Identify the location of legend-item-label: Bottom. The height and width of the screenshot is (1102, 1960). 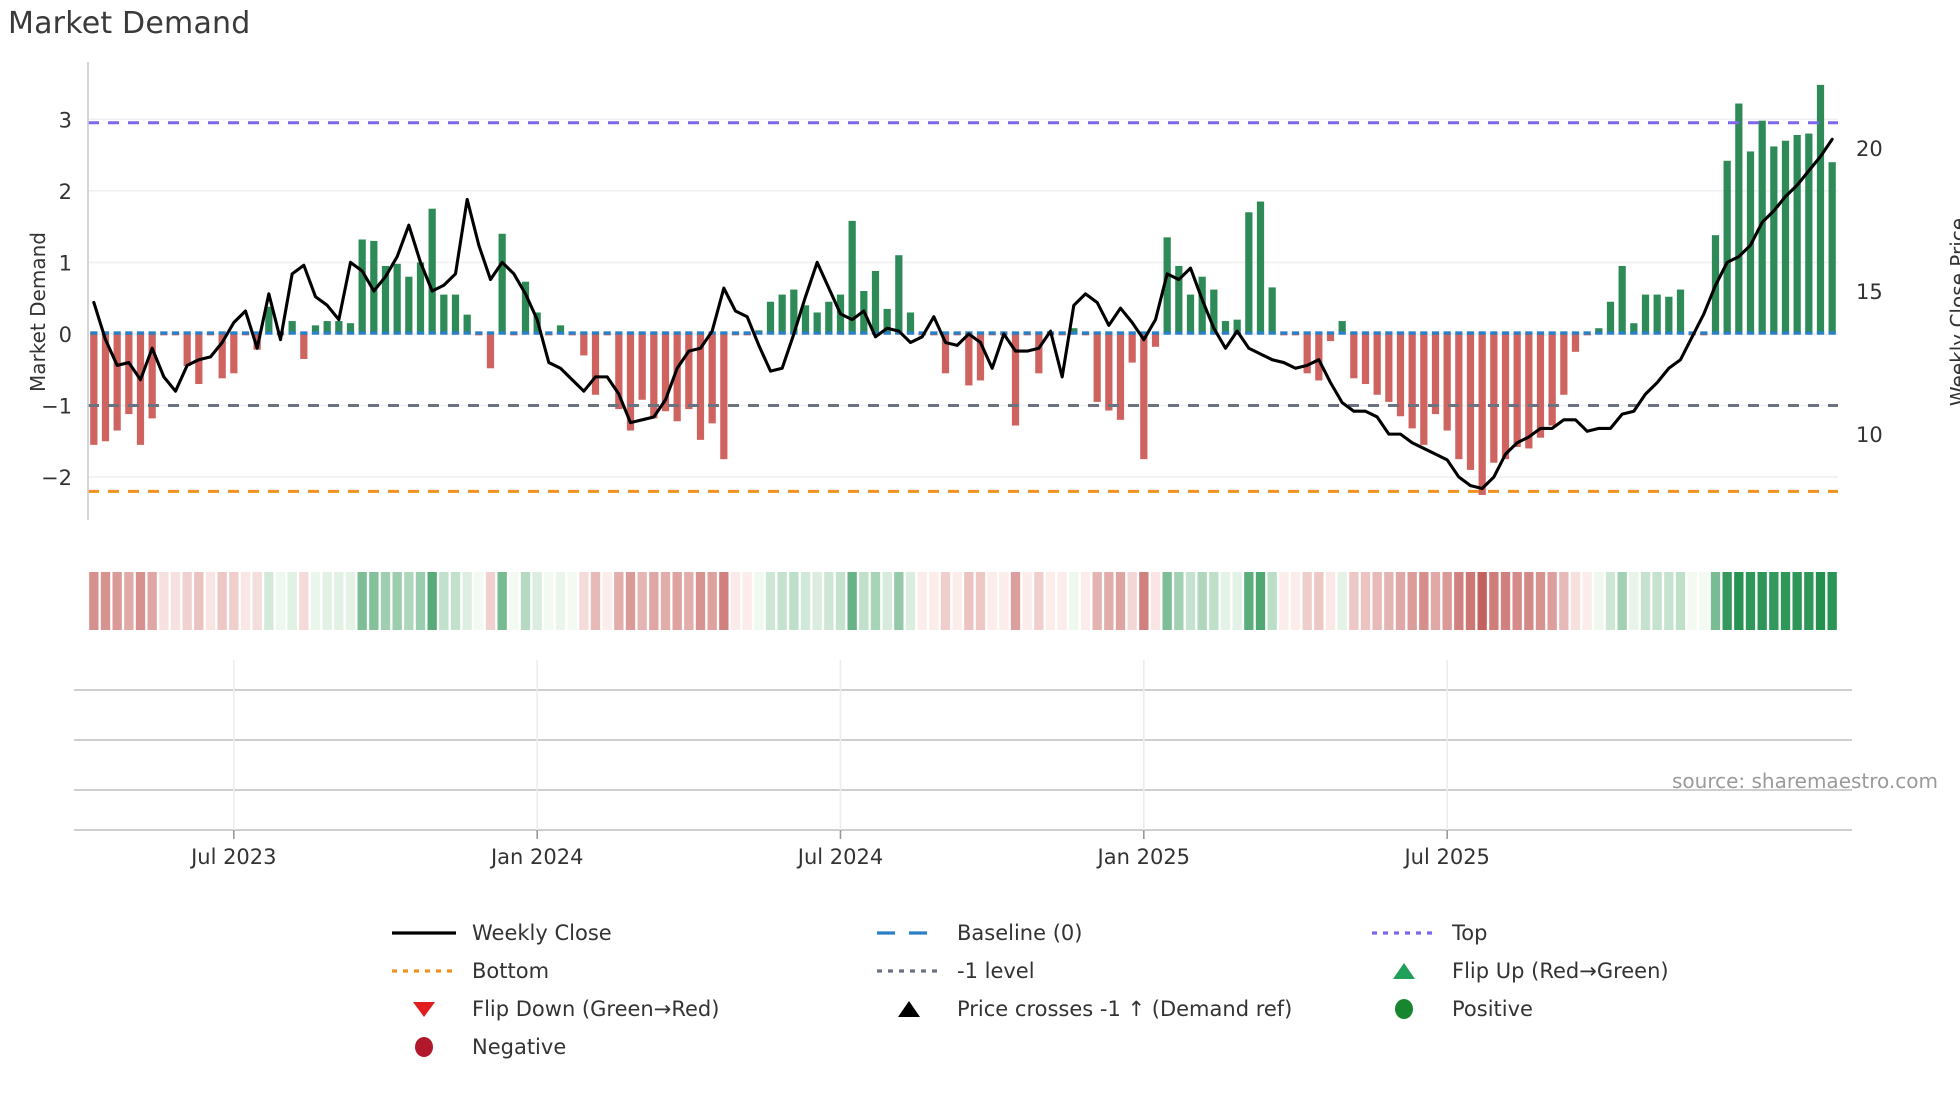
(511, 971).